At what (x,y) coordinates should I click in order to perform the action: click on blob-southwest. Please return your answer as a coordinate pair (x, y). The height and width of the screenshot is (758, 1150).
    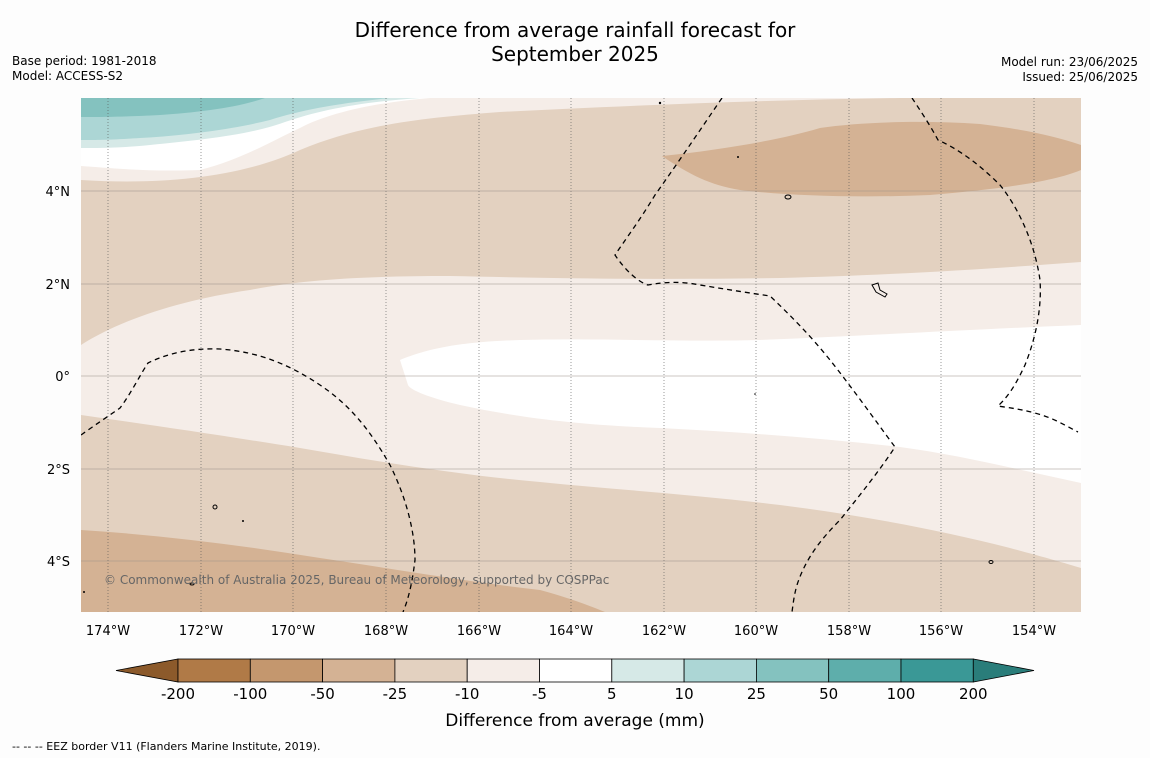
    Looking at the image, I should click on (343, 571).